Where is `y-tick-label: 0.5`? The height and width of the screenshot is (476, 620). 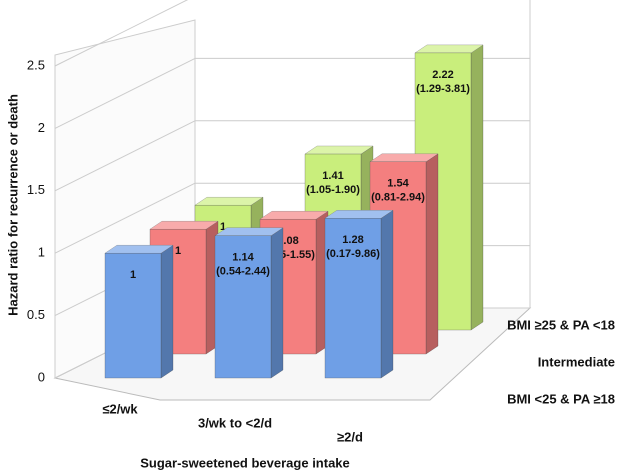 y-tick-label: 0.5 is located at coordinates (36, 314).